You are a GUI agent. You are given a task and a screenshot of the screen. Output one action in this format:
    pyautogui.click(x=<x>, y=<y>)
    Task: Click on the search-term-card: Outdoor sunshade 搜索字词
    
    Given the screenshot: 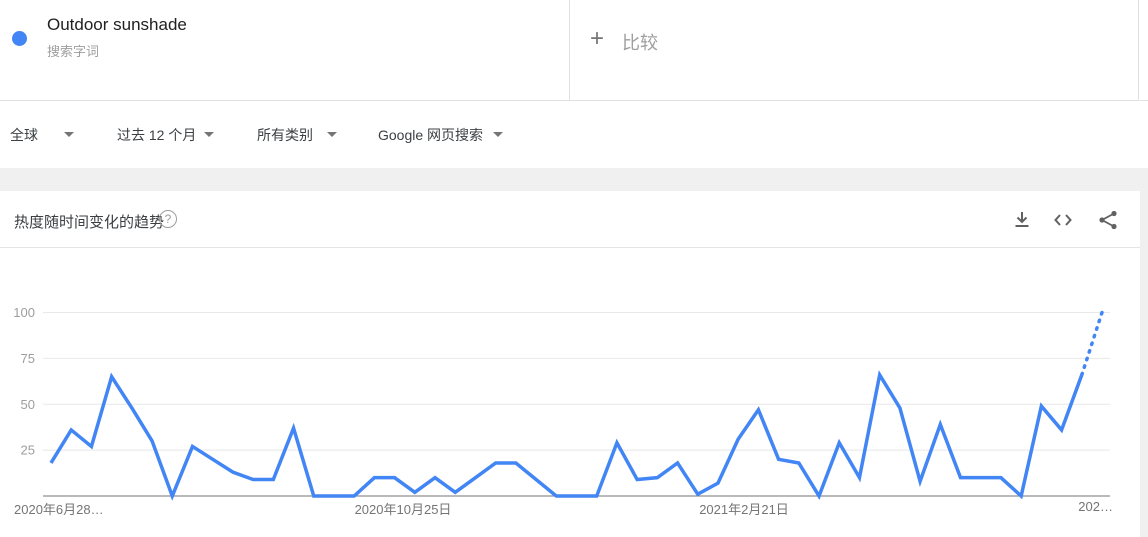 What is the action you would take?
    pyautogui.click(x=285, y=50)
    